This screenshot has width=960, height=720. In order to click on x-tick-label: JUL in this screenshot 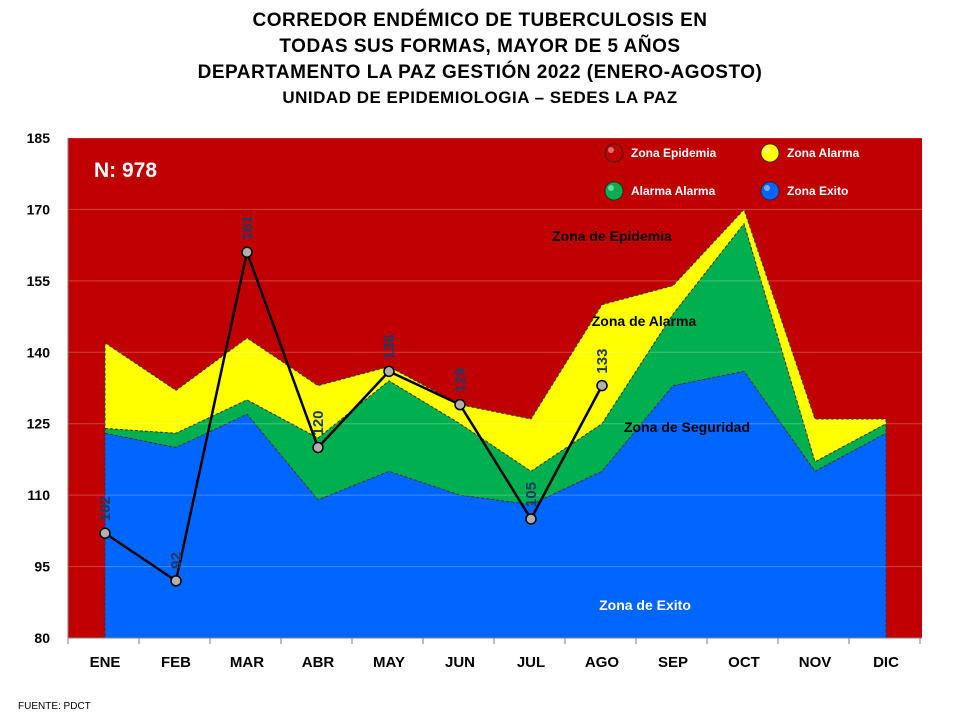, I will do `click(531, 662)`.